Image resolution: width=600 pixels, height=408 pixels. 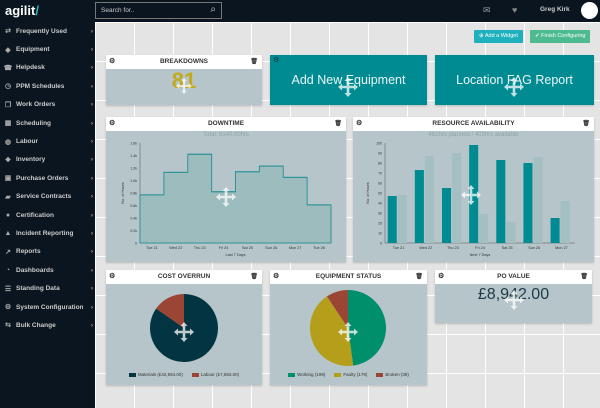 What do you see at coordinates (8, 179) in the screenshot?
I see `money-icon: ▣` at bounding box center [8, 179].